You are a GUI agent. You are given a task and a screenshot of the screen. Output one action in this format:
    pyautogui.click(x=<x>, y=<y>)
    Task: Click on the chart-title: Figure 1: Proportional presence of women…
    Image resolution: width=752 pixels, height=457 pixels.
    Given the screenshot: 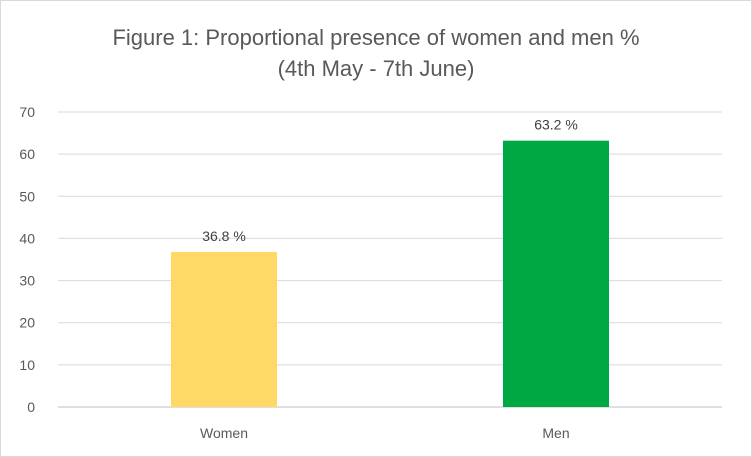 What is the action you would take?
    pyautogui.click(x=376, y=53)
    